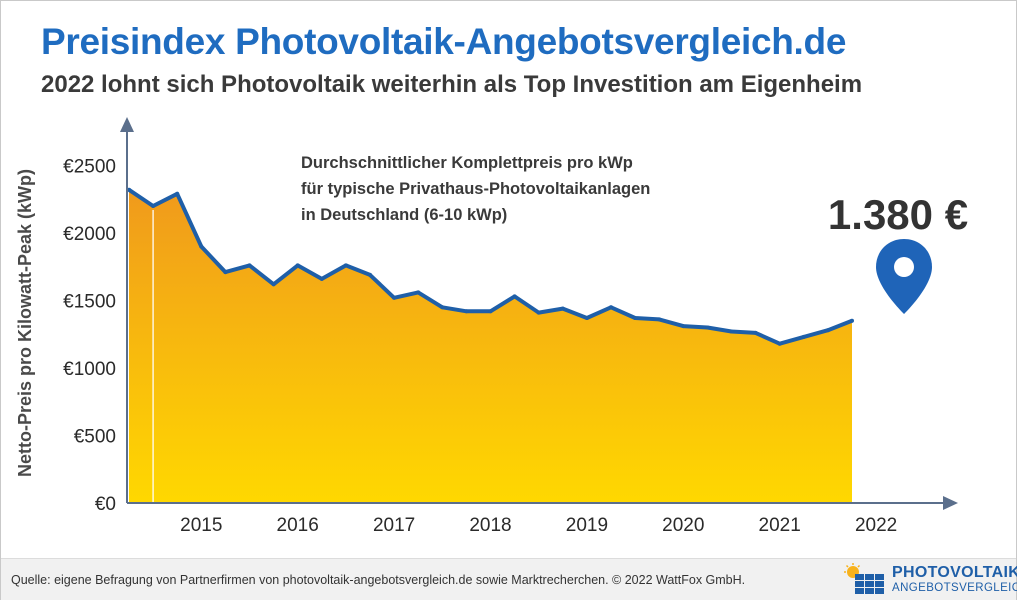 This screenshot has height=600, width=1017. Describe the element at coordinates (89, 234) in the screenshot. I see `y-tick-label: €2000` at that location.